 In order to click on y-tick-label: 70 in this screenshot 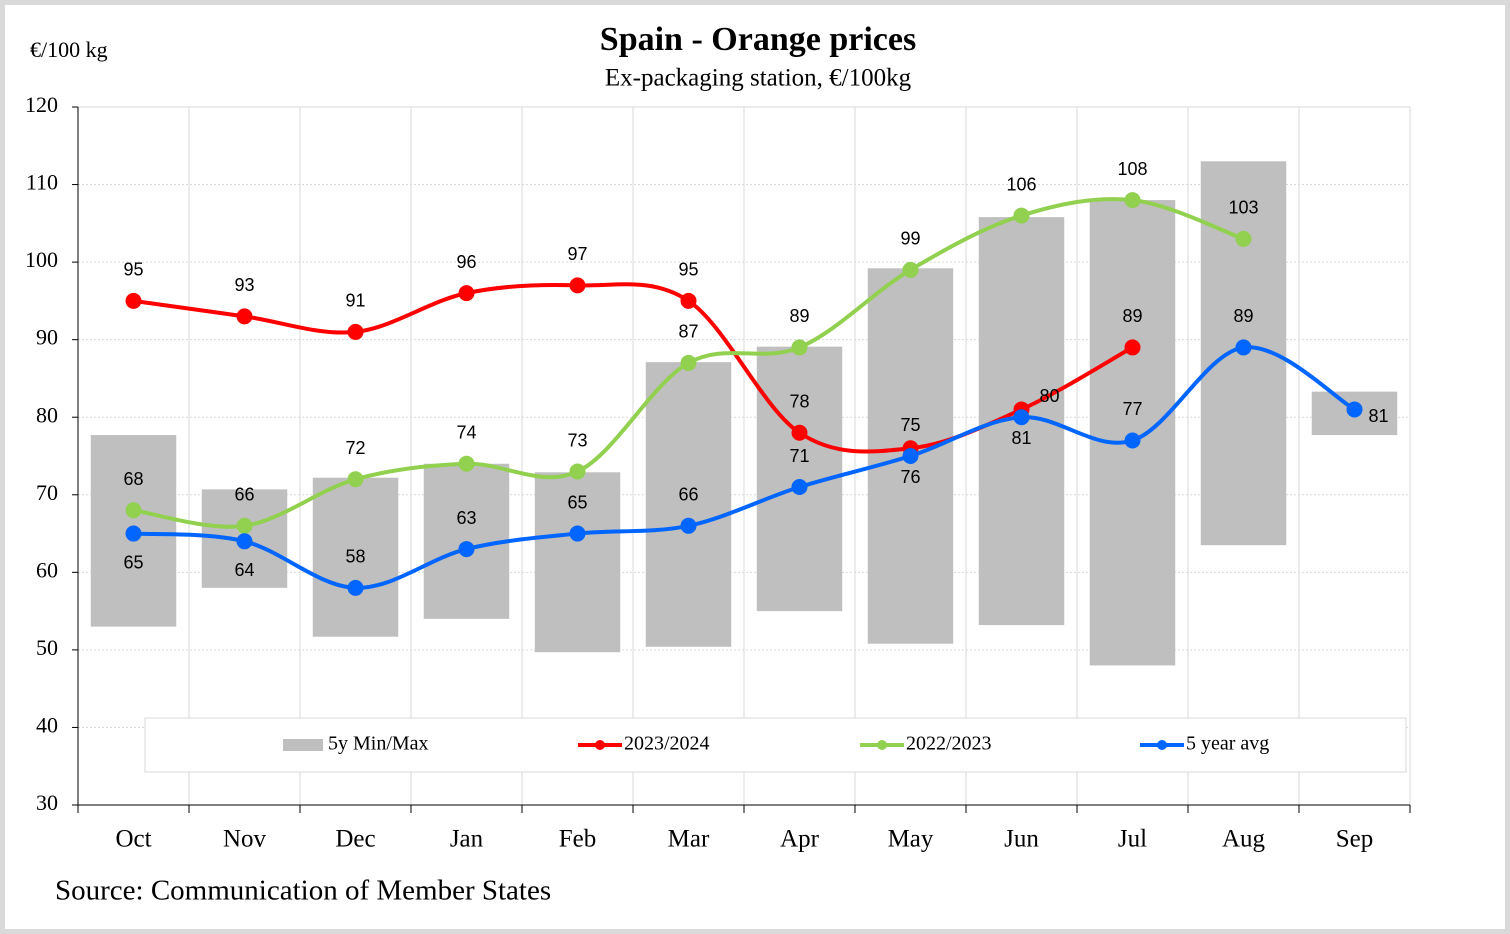, I will do `click(47, 492)`.